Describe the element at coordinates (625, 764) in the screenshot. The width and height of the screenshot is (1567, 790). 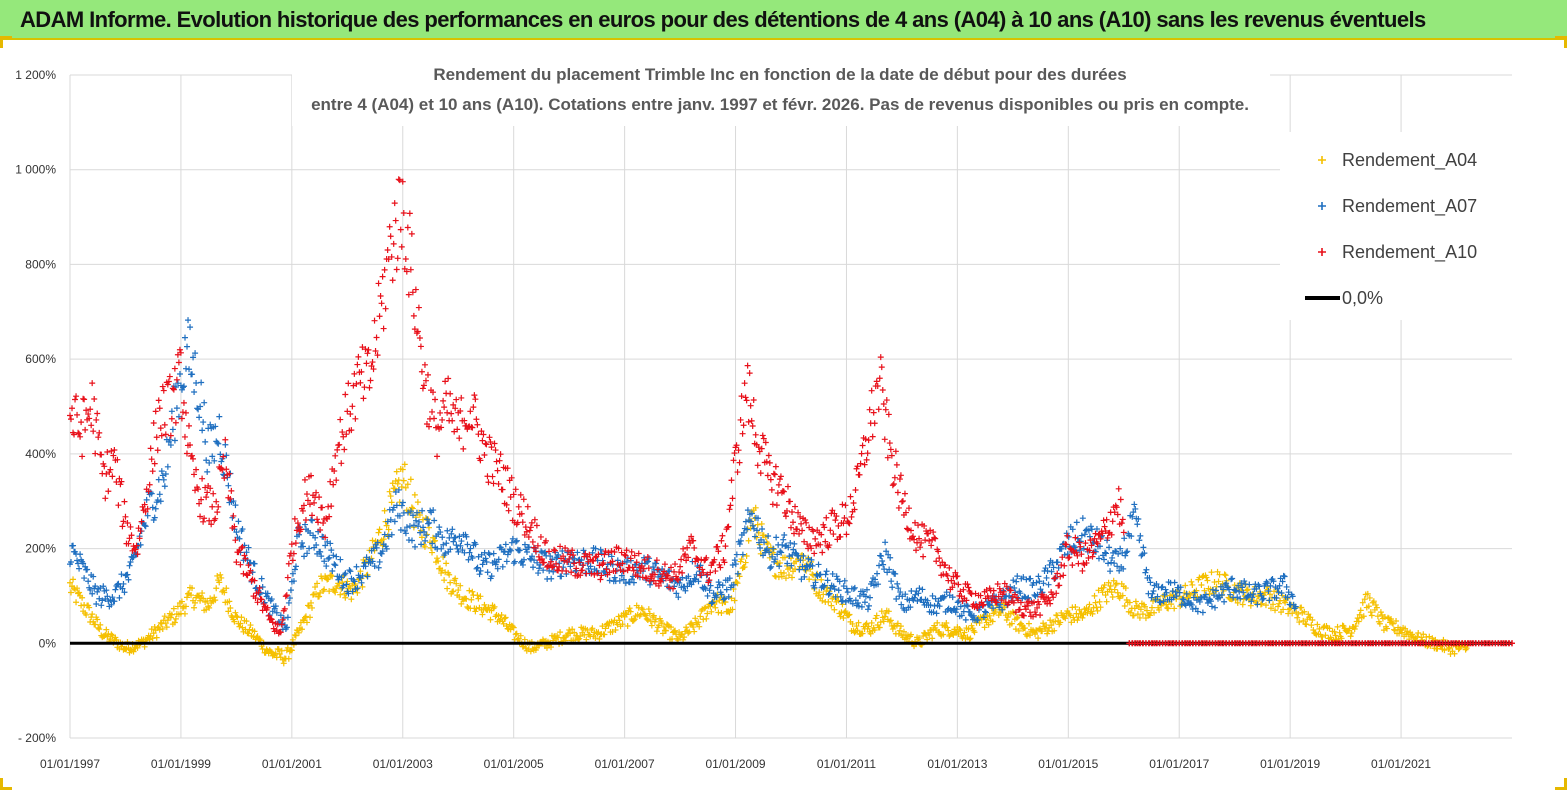
I see `x-tick-label: 01/01/2007` at that location.